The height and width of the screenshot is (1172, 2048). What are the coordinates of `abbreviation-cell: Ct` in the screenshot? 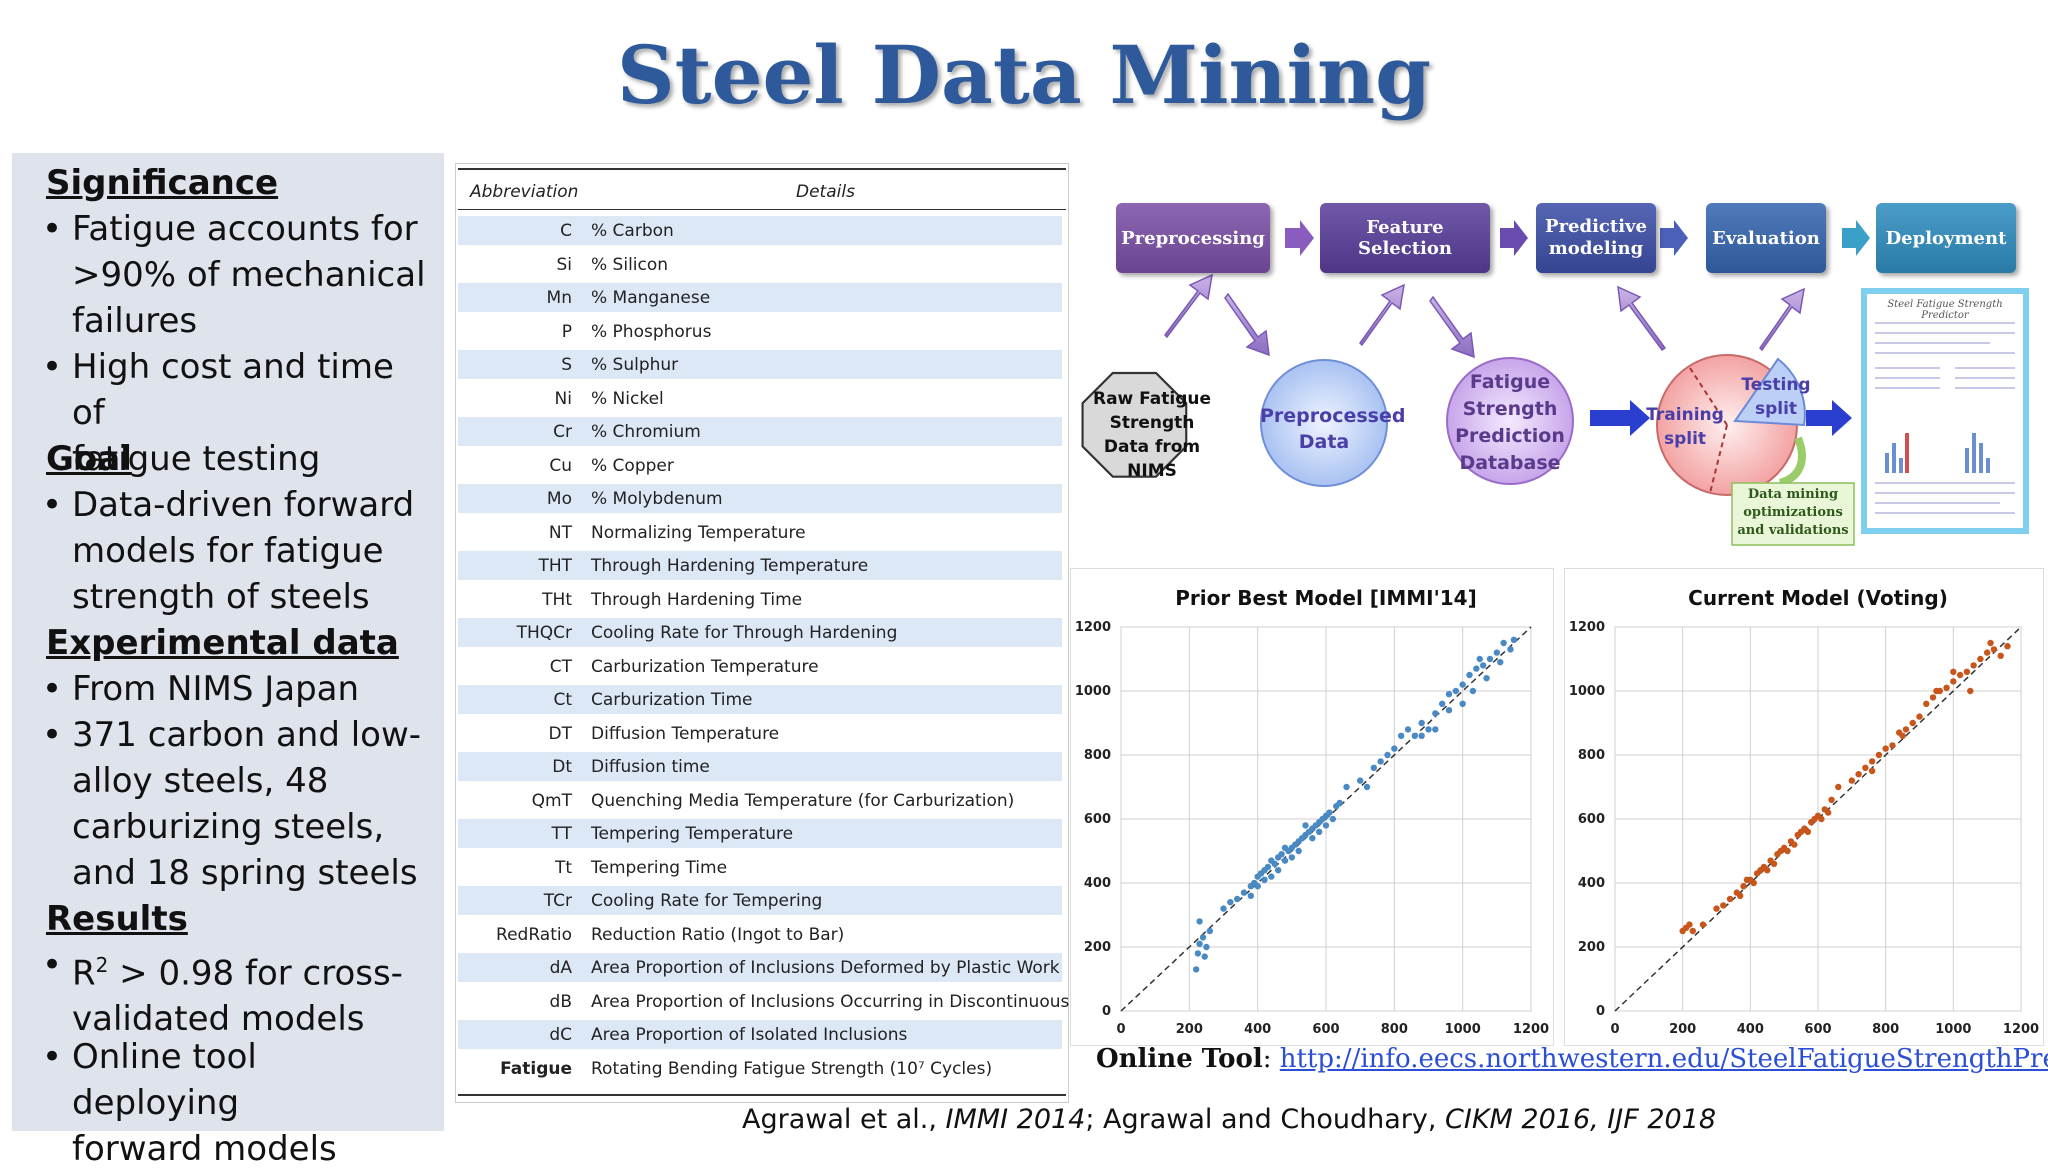 It's located at (562, 700).